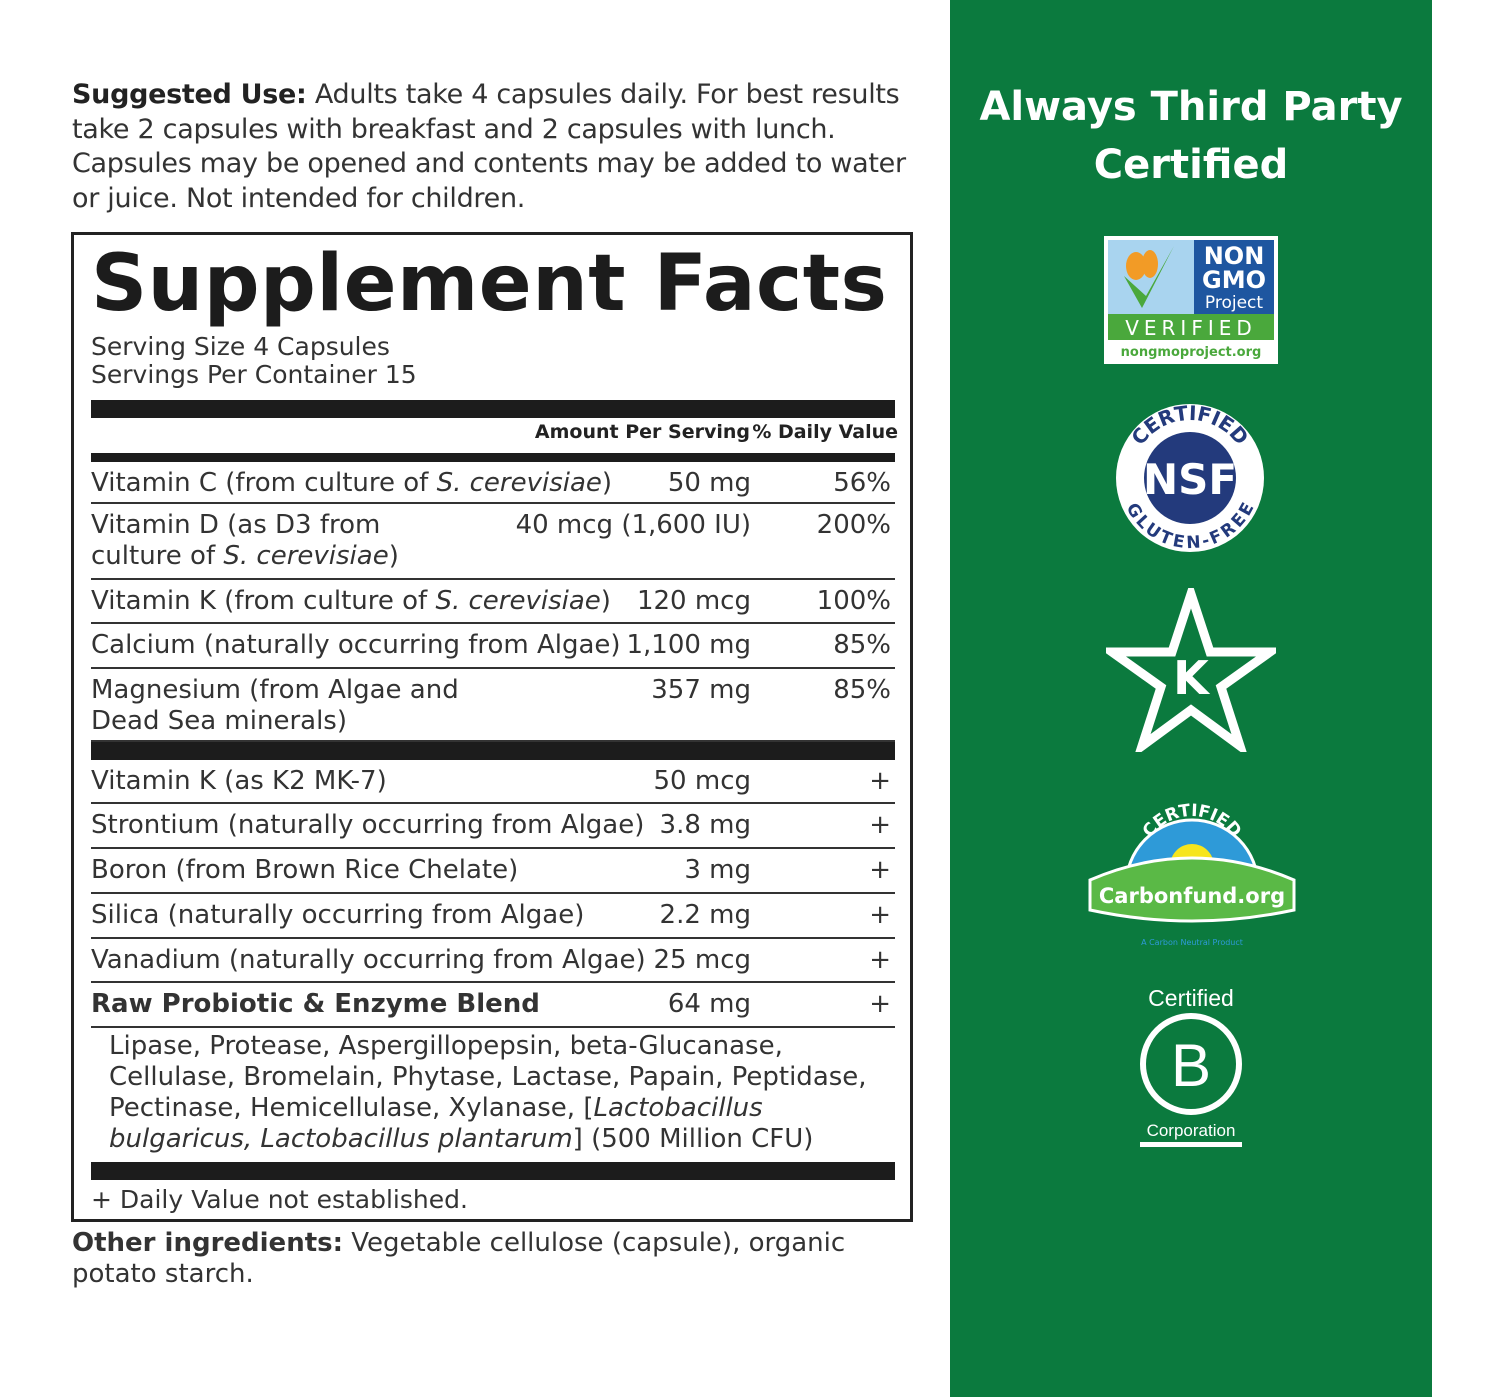  Describe the element at coordinates (717, 870) in the screenshot. I see `nutrient-amount: 3 mg` at that location.